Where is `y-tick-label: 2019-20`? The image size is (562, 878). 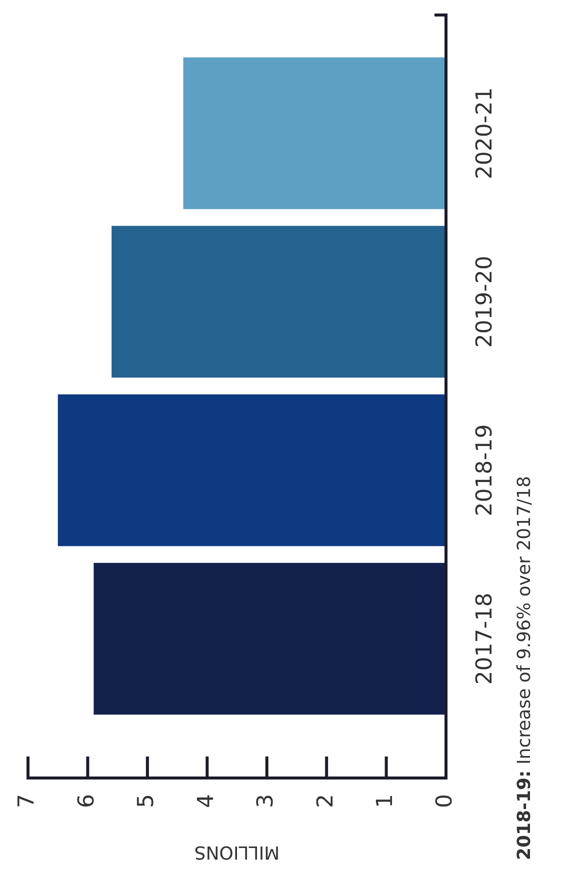
y-tick-label: 2019-20 is located at coordinates (485, 302).